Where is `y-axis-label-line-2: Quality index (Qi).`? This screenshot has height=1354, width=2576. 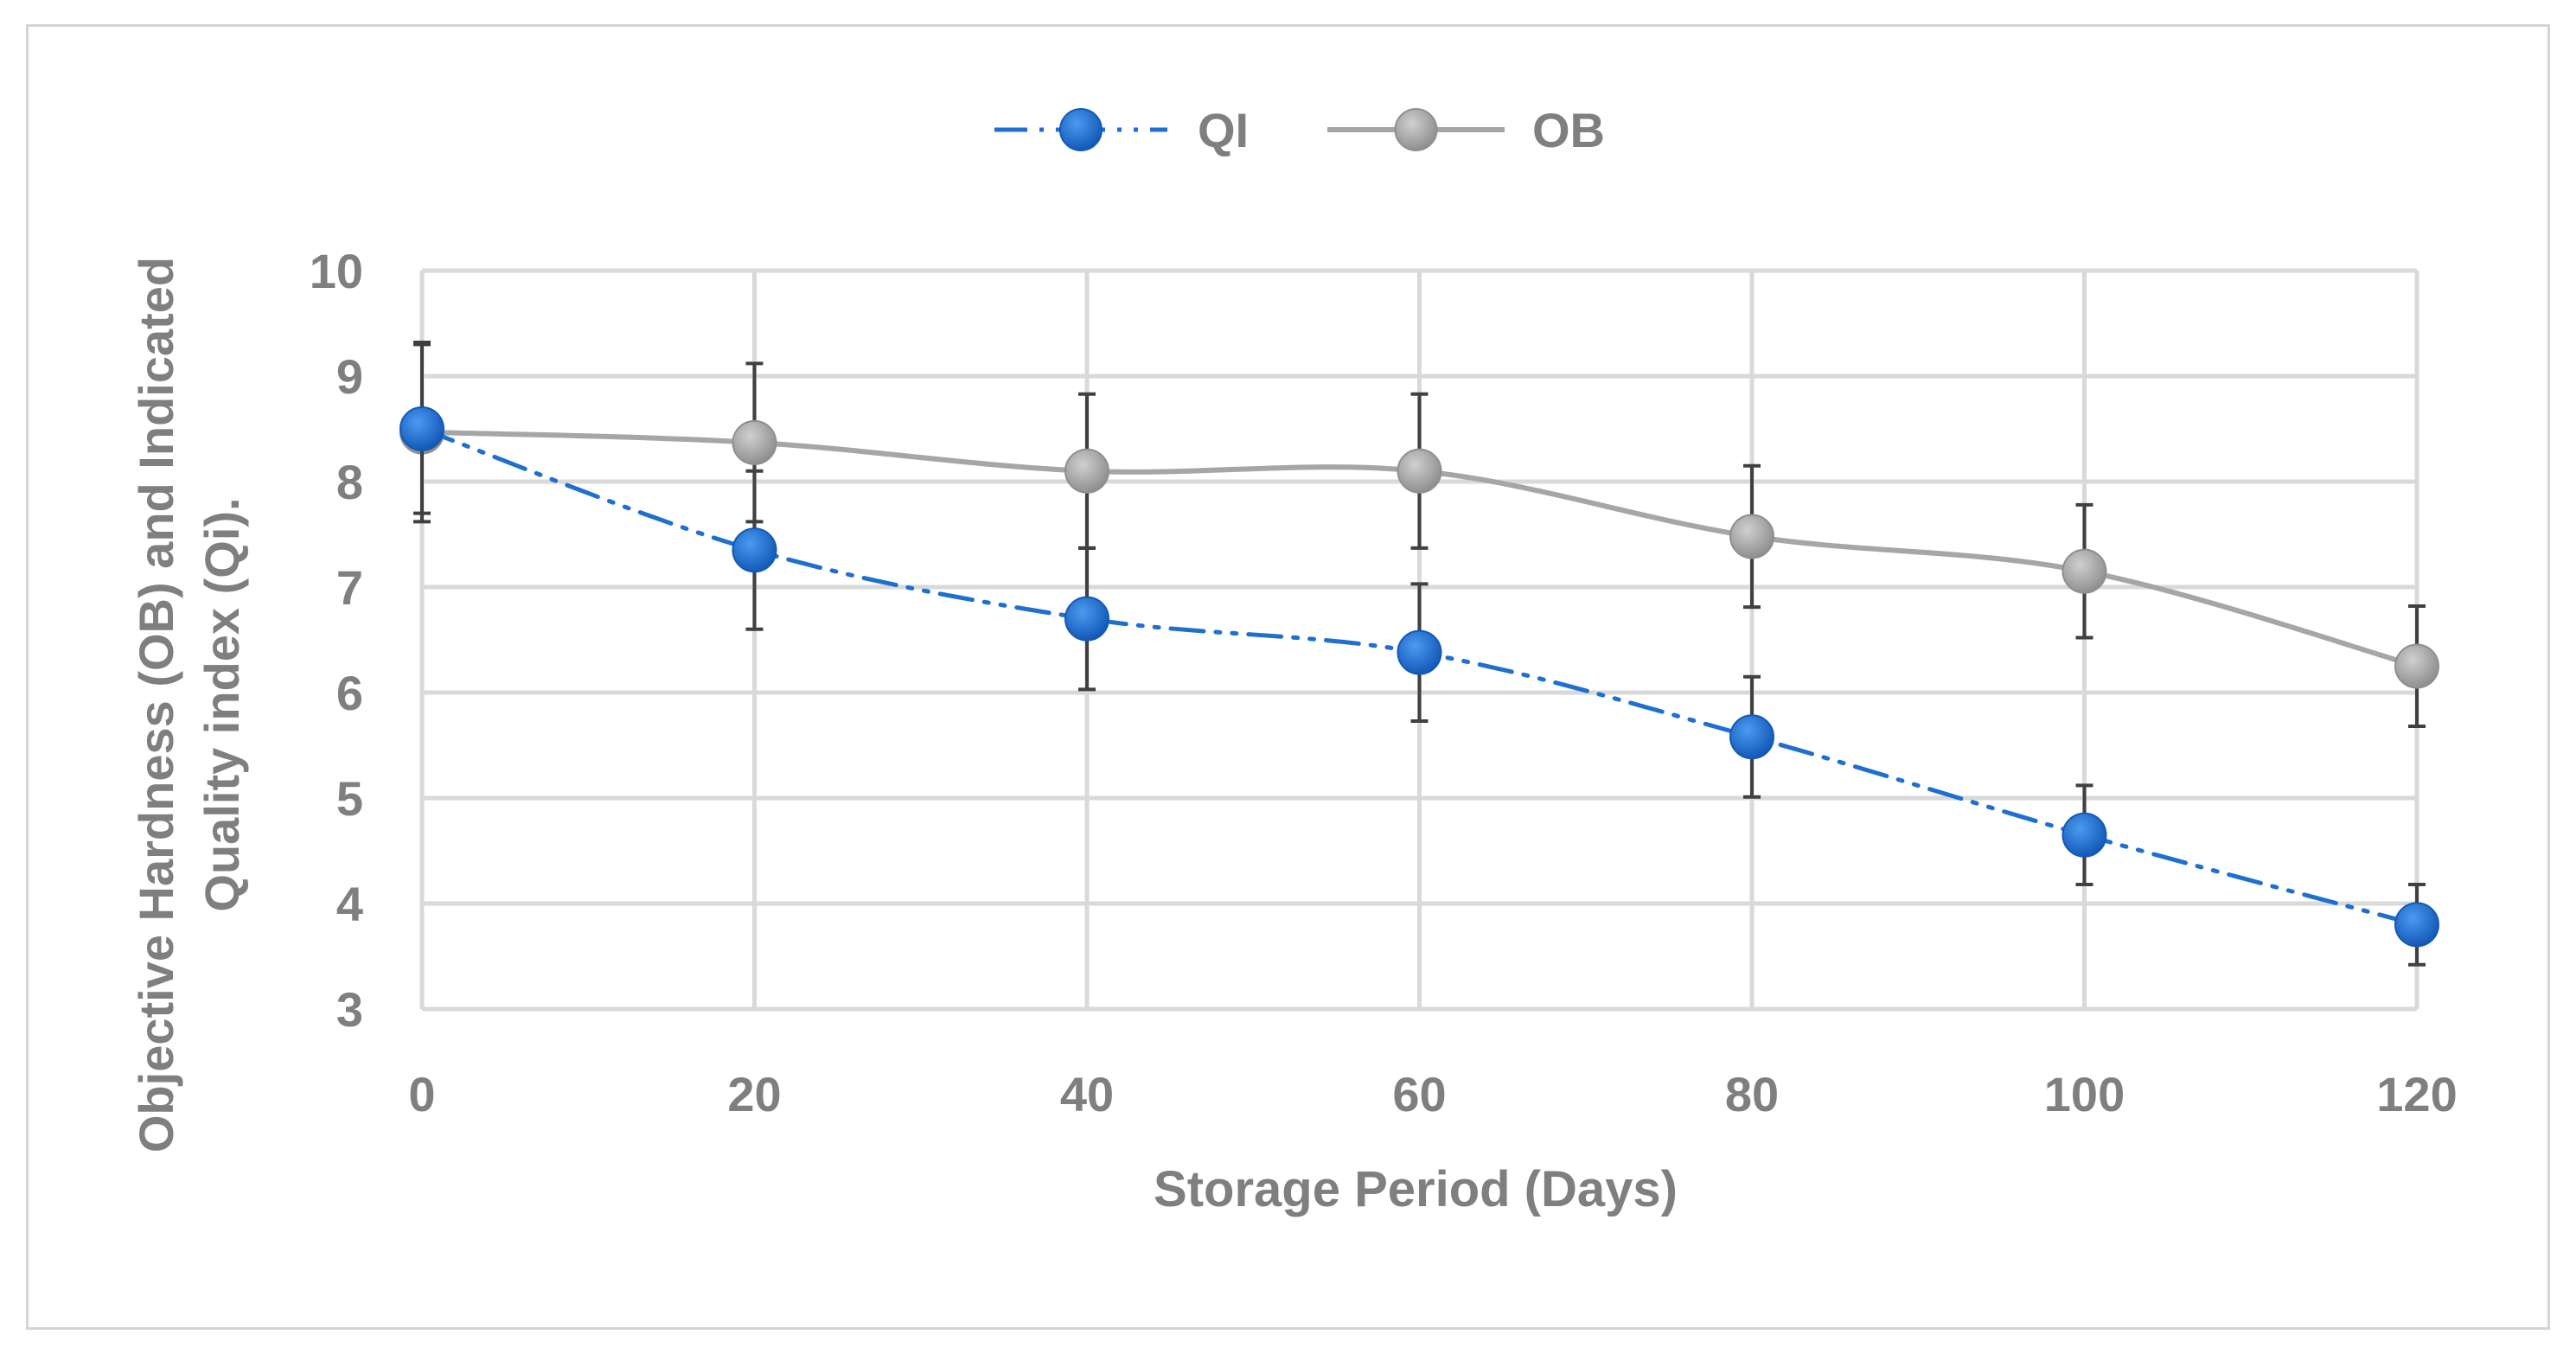 y-axis-label-line-2: Quality index (Qi). is located at coordinates (222, 704).